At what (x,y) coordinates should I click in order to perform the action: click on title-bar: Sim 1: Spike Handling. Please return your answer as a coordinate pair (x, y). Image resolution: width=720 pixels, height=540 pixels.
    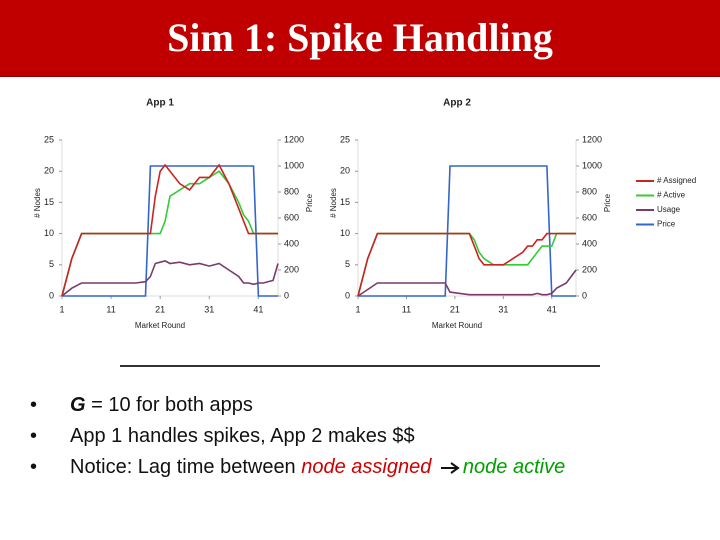
    Looking at the image, I should click on (360, 38).